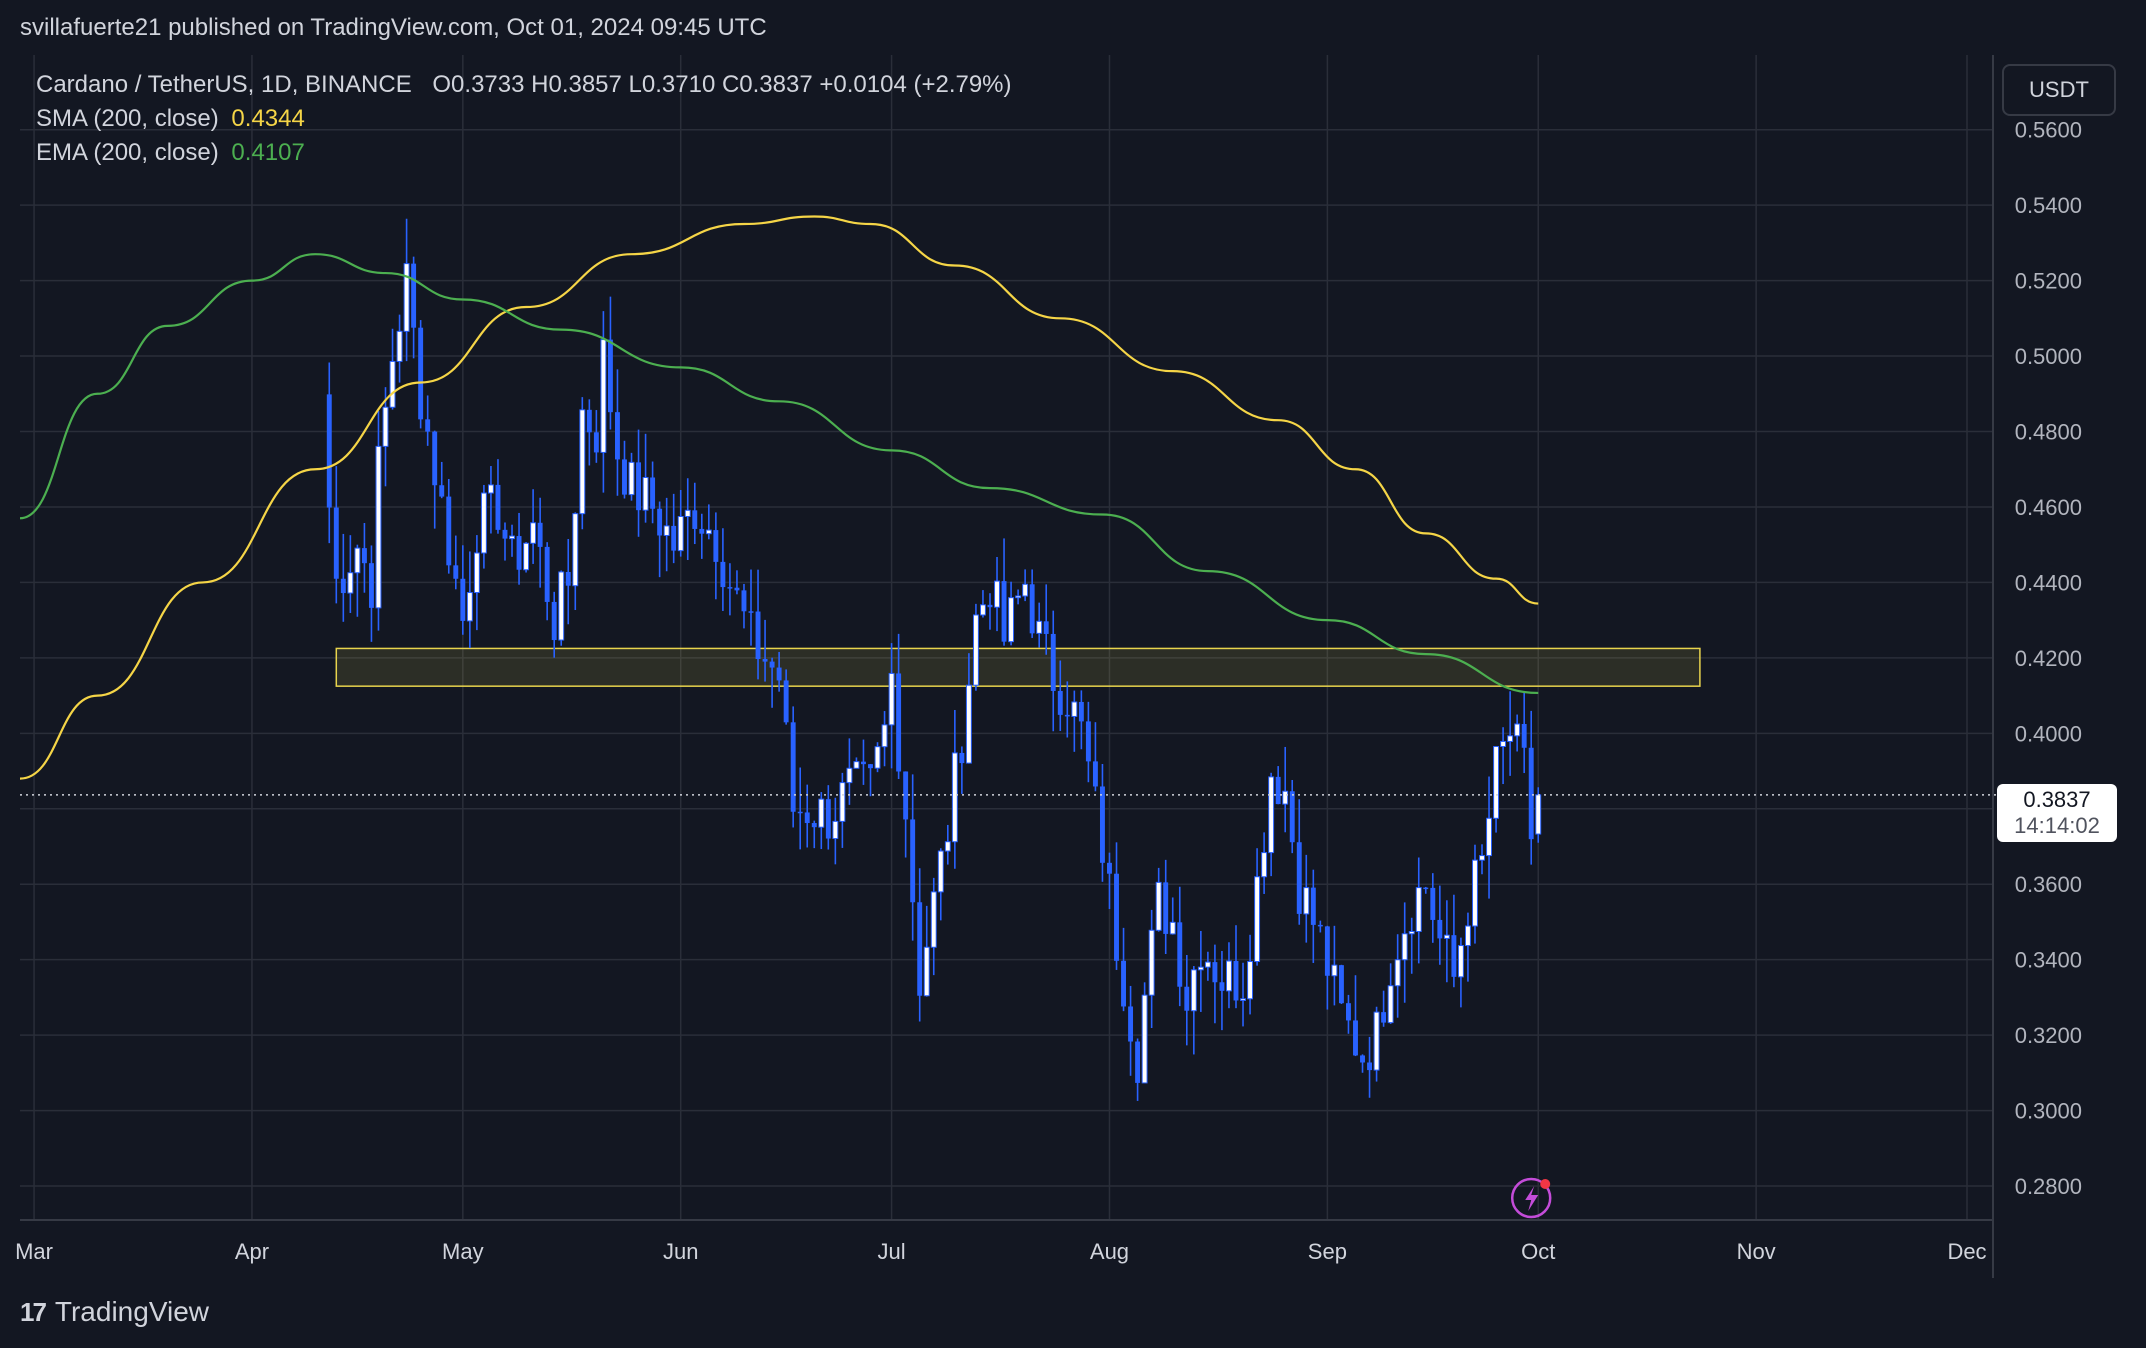  I want to click on support-resistance-zone, so click(1018, 667).